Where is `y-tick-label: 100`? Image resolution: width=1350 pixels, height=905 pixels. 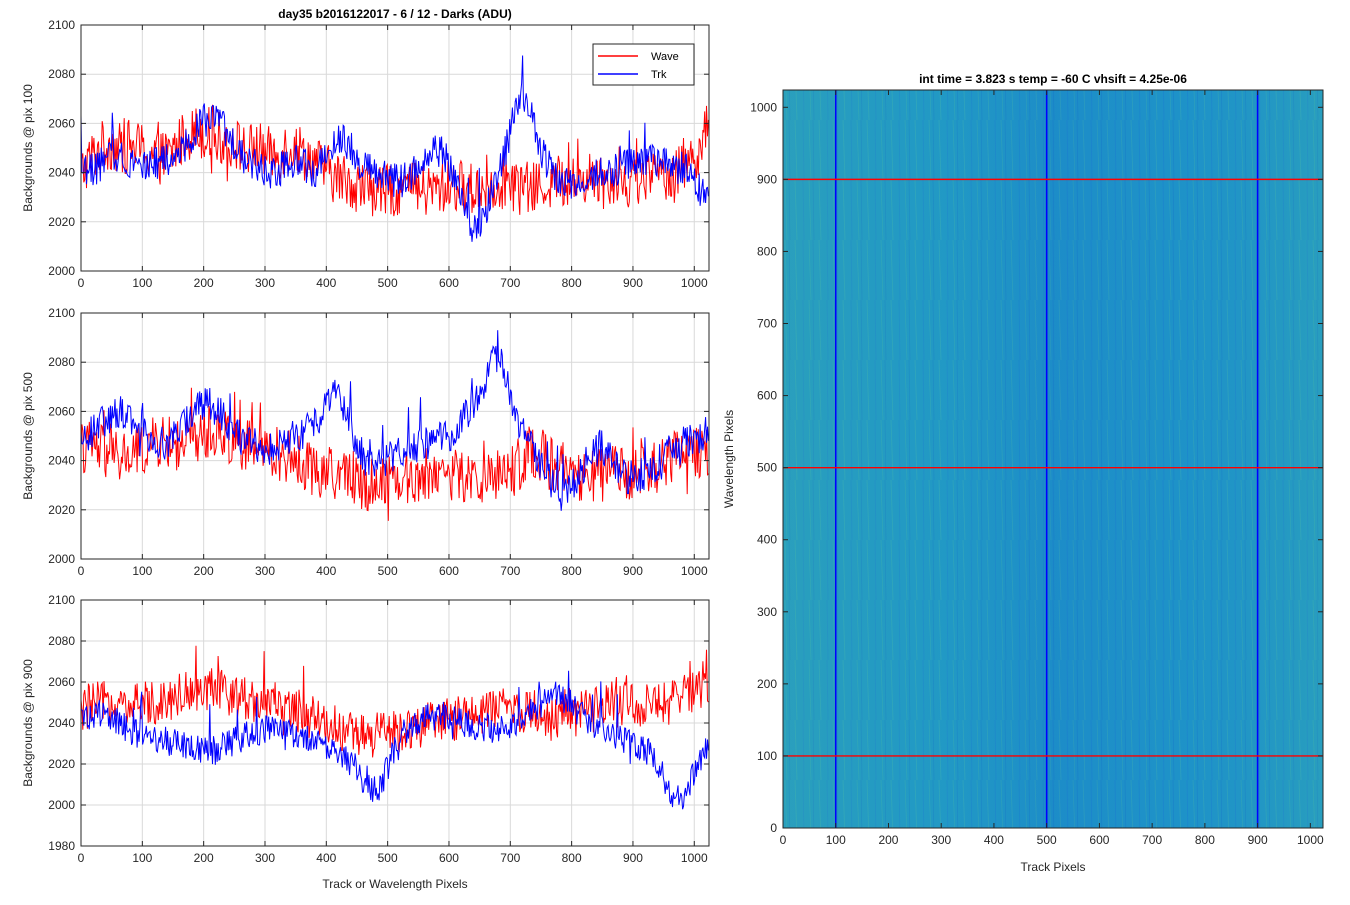
y-tick-label: 100 is located at coordinates (767, 756).